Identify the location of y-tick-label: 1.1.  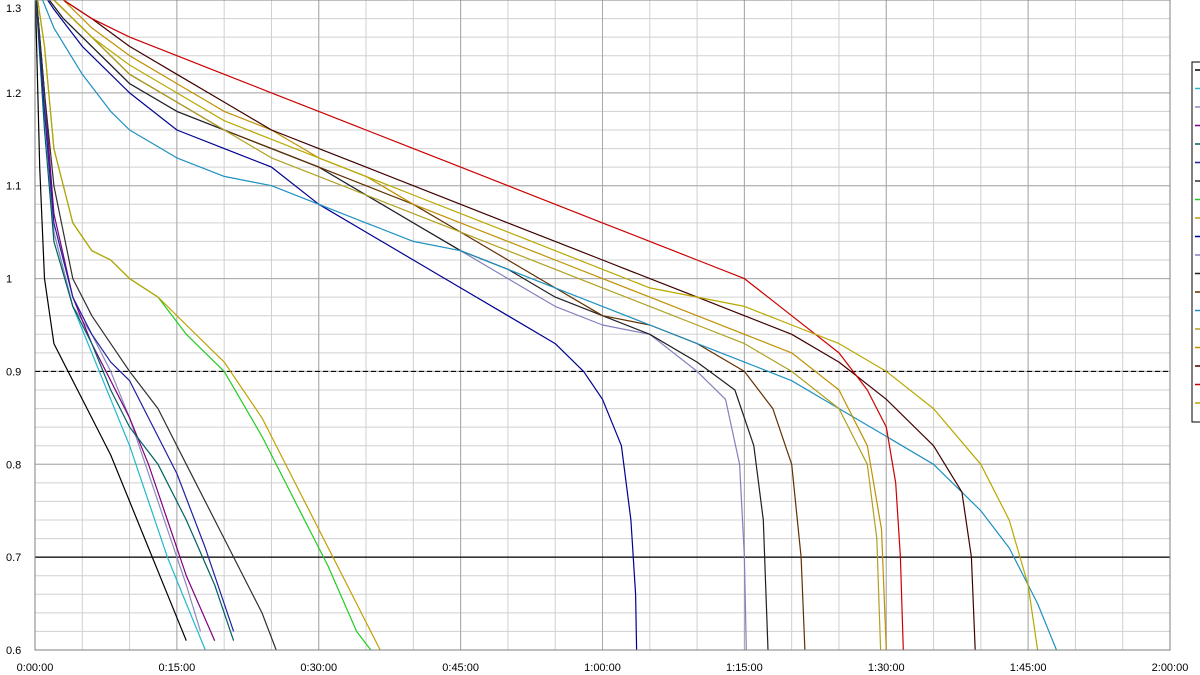
(13, 187).